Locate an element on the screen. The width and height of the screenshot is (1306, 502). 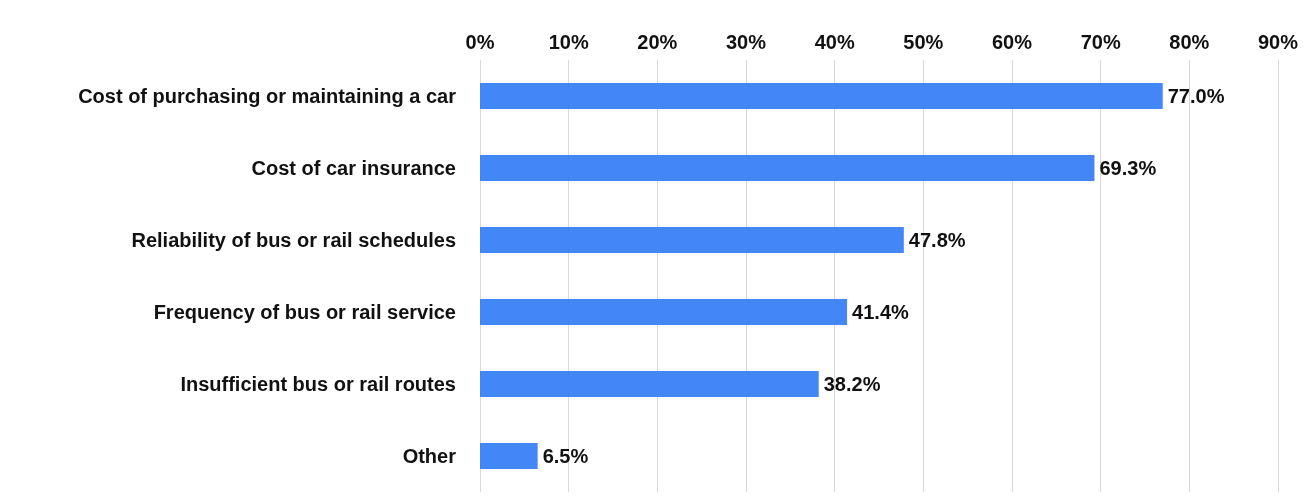
x-tick-label: 90% is located at coordinates (1278, 42).